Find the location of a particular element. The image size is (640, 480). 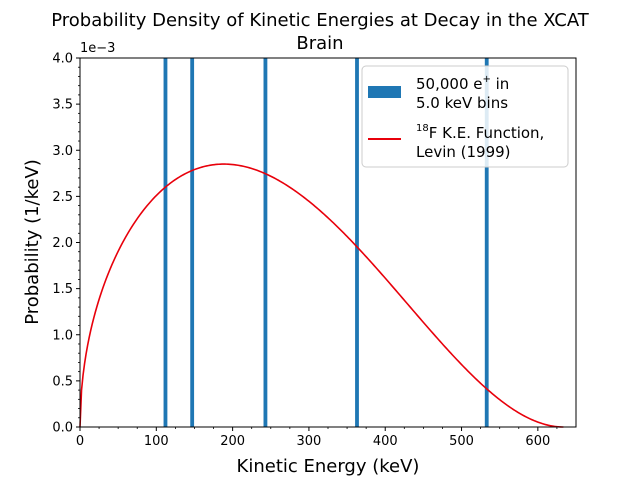

y-tick-label: 2.0 is located at coordinates (62, 243).